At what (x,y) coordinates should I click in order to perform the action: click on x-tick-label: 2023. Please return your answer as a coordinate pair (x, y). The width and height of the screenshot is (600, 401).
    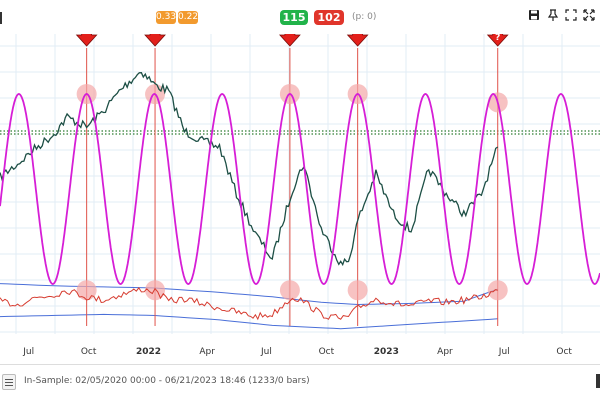
    Looking at the image, I should click on (386, 352).